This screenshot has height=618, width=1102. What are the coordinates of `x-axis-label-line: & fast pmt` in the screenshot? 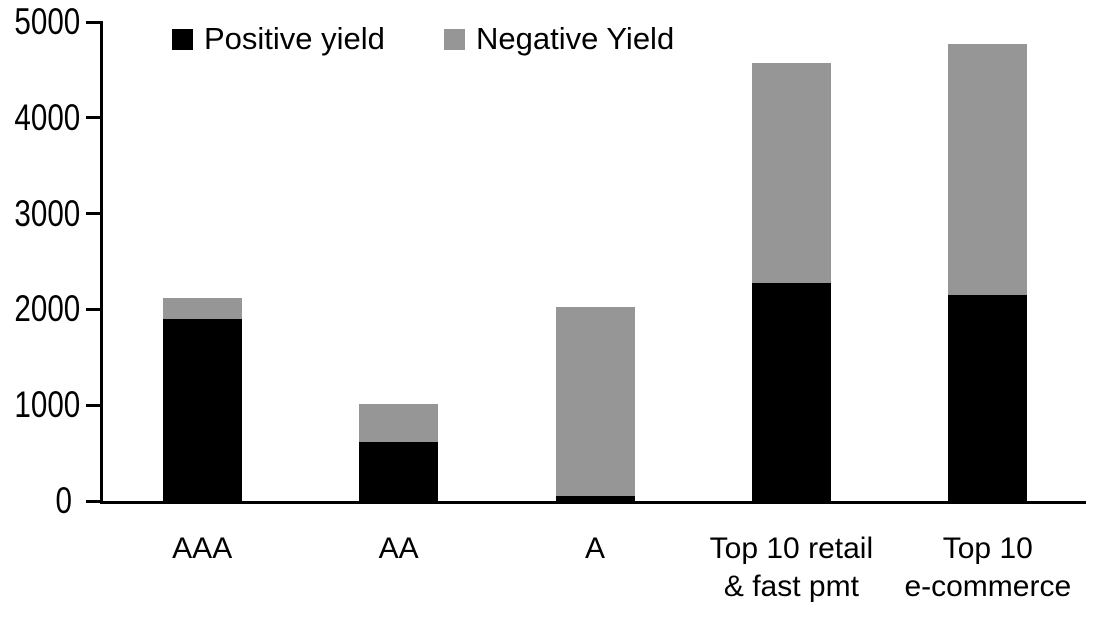 It's located at (791, 586).